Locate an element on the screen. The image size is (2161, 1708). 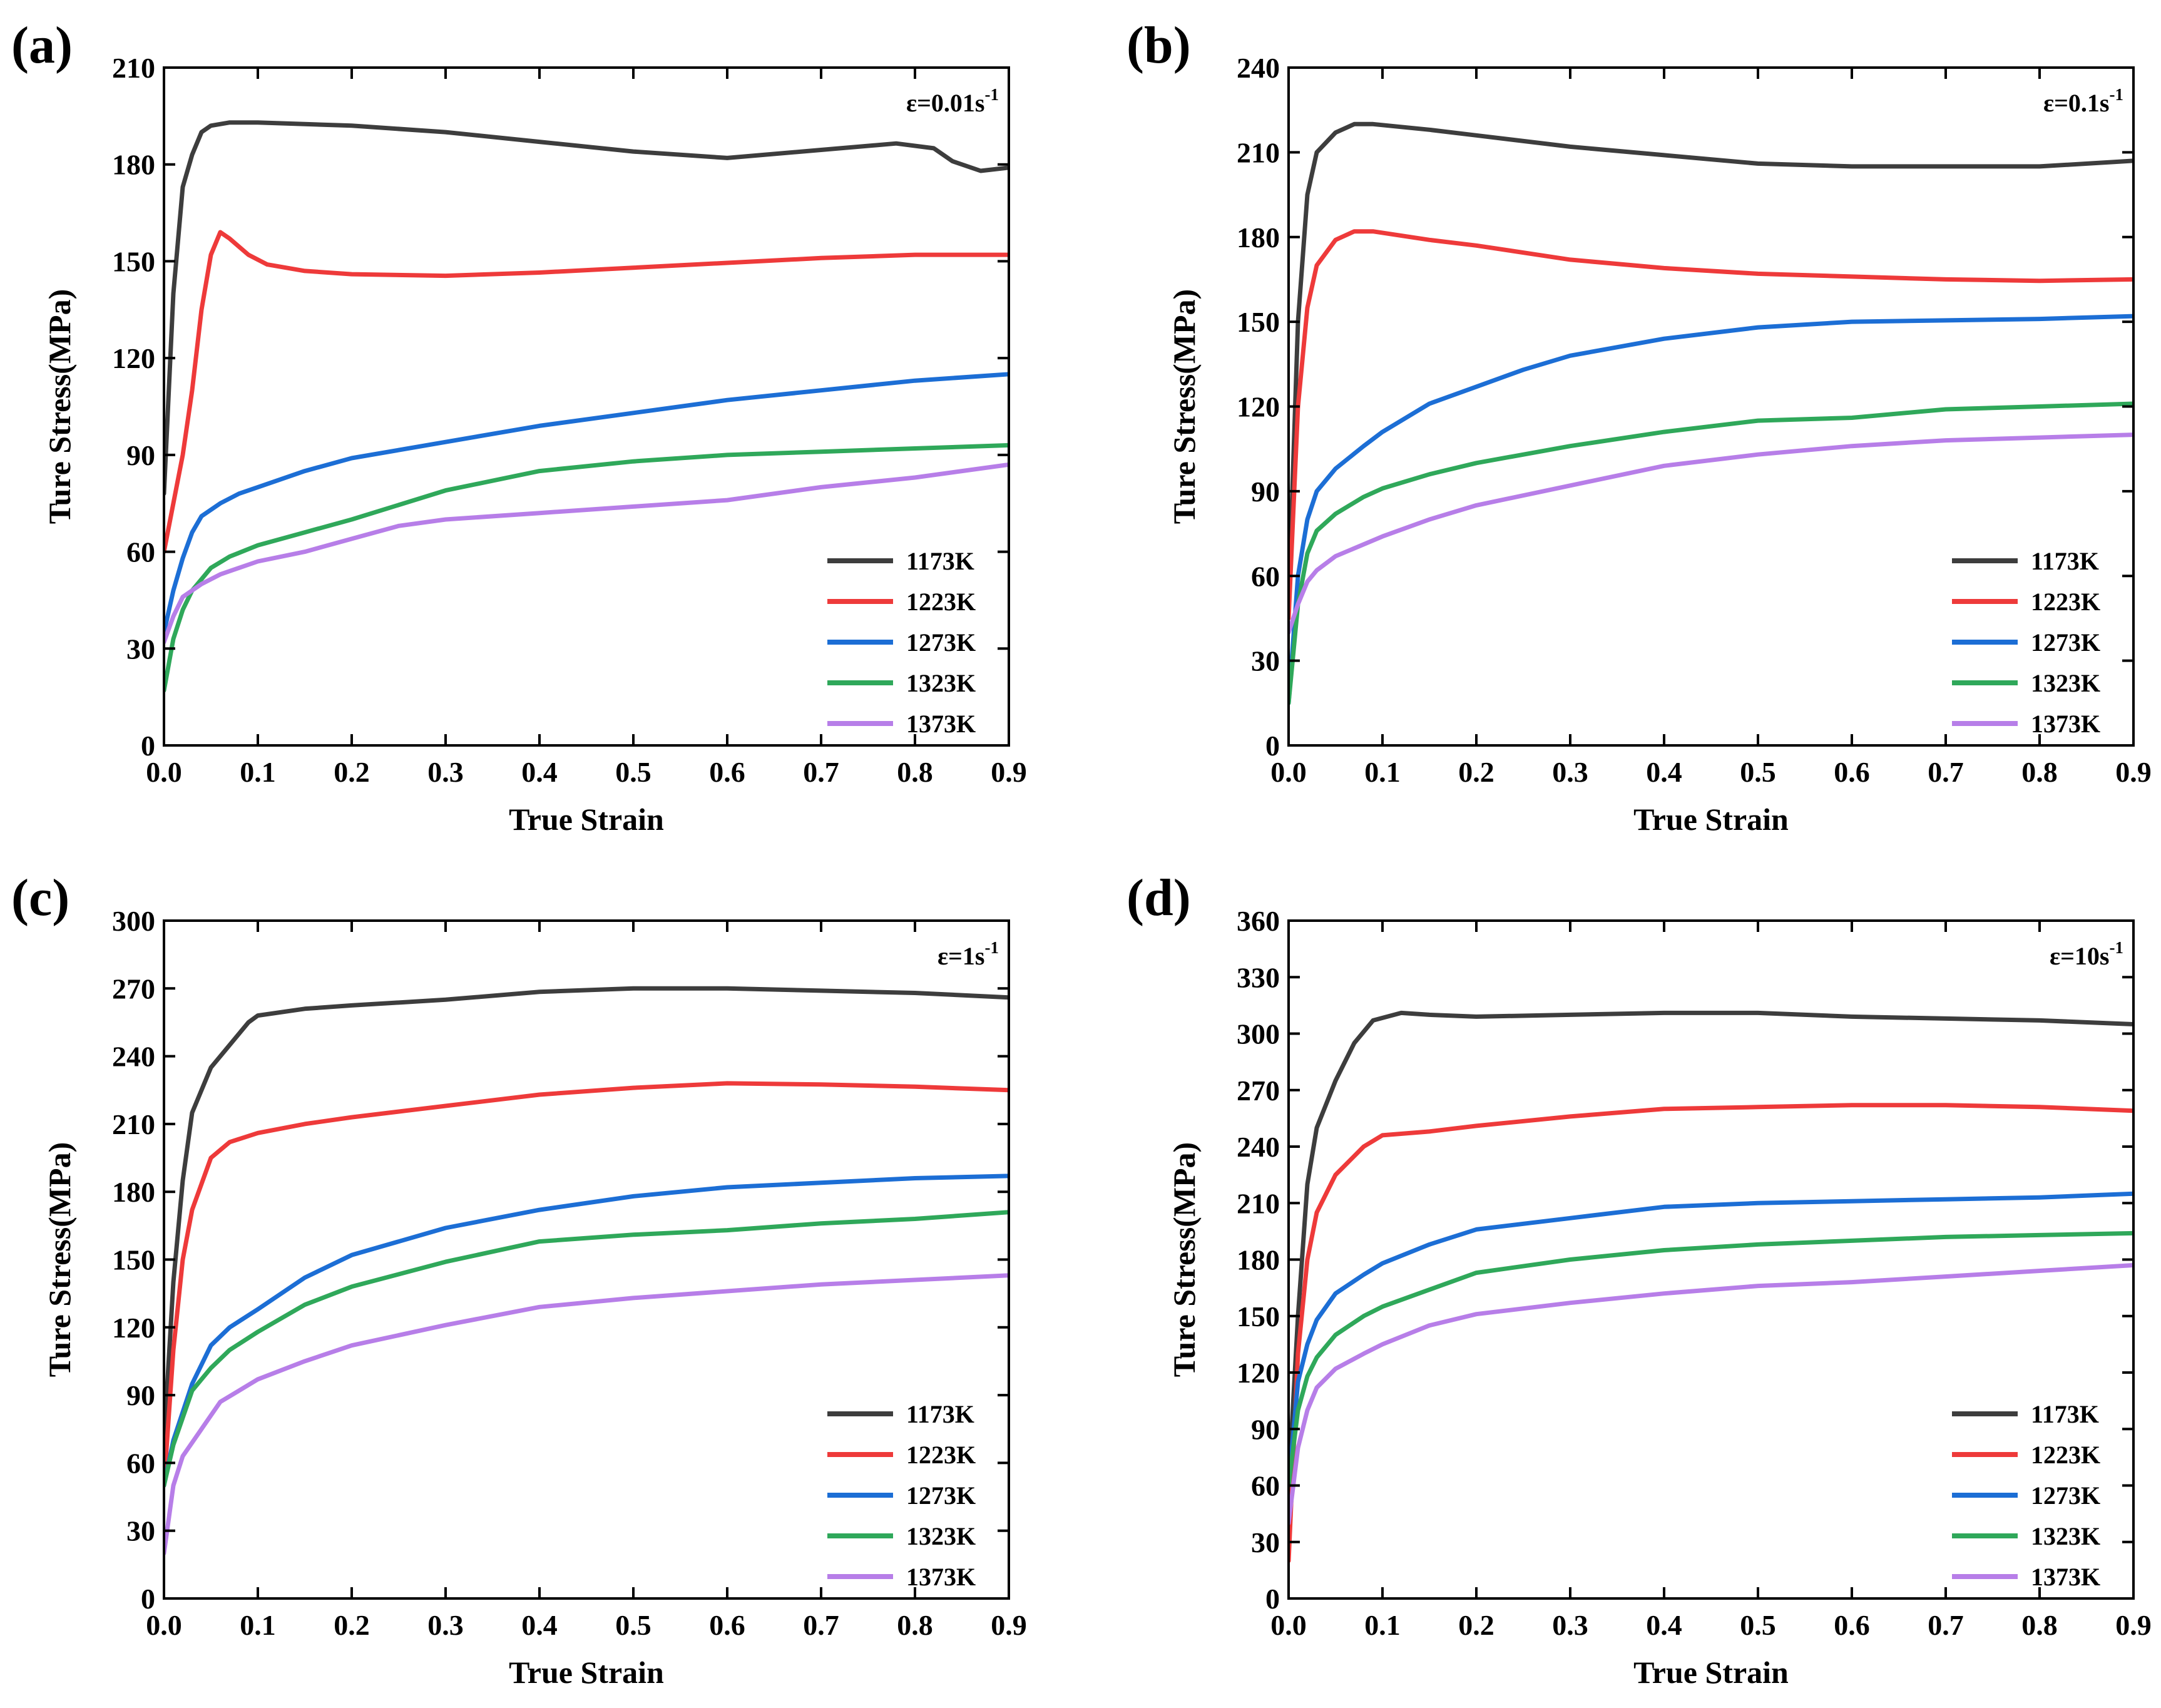
strain-rate-text: ε=1s is located at coordinates (960, 956).